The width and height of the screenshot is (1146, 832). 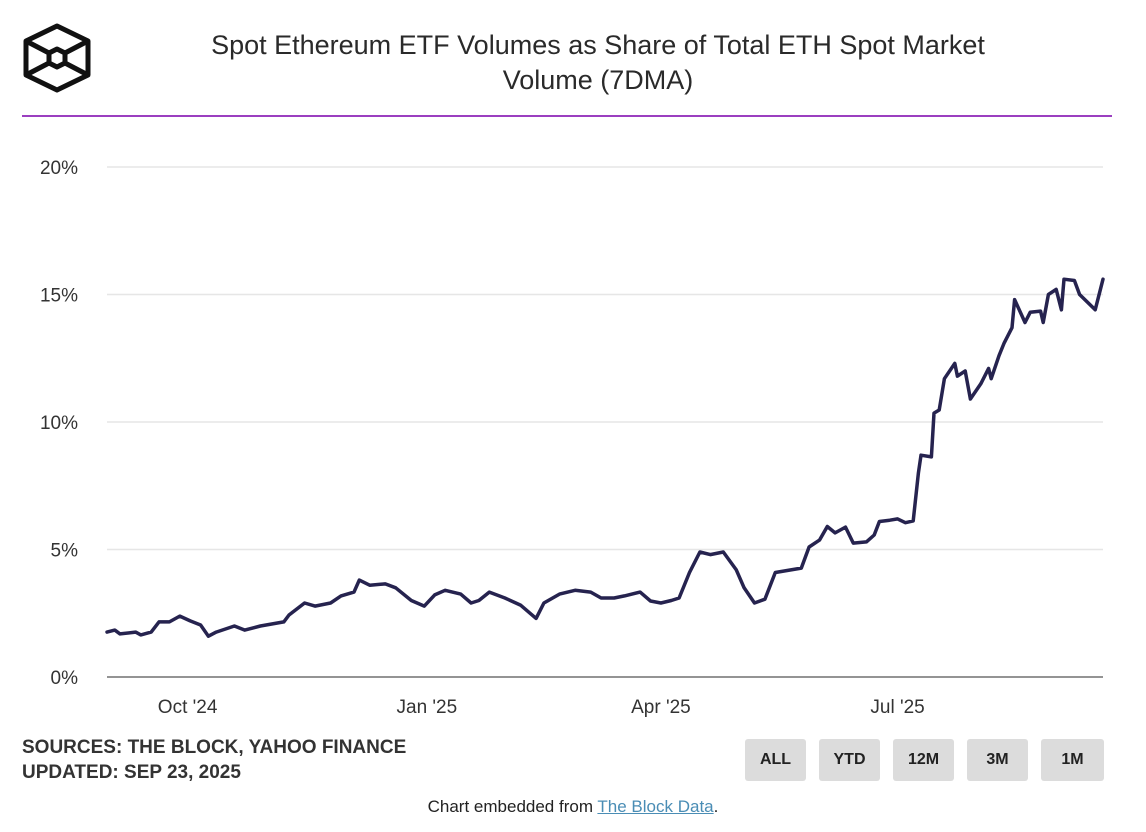 I want to click on range-button-3m: 3M, so click(x=997, y=760).